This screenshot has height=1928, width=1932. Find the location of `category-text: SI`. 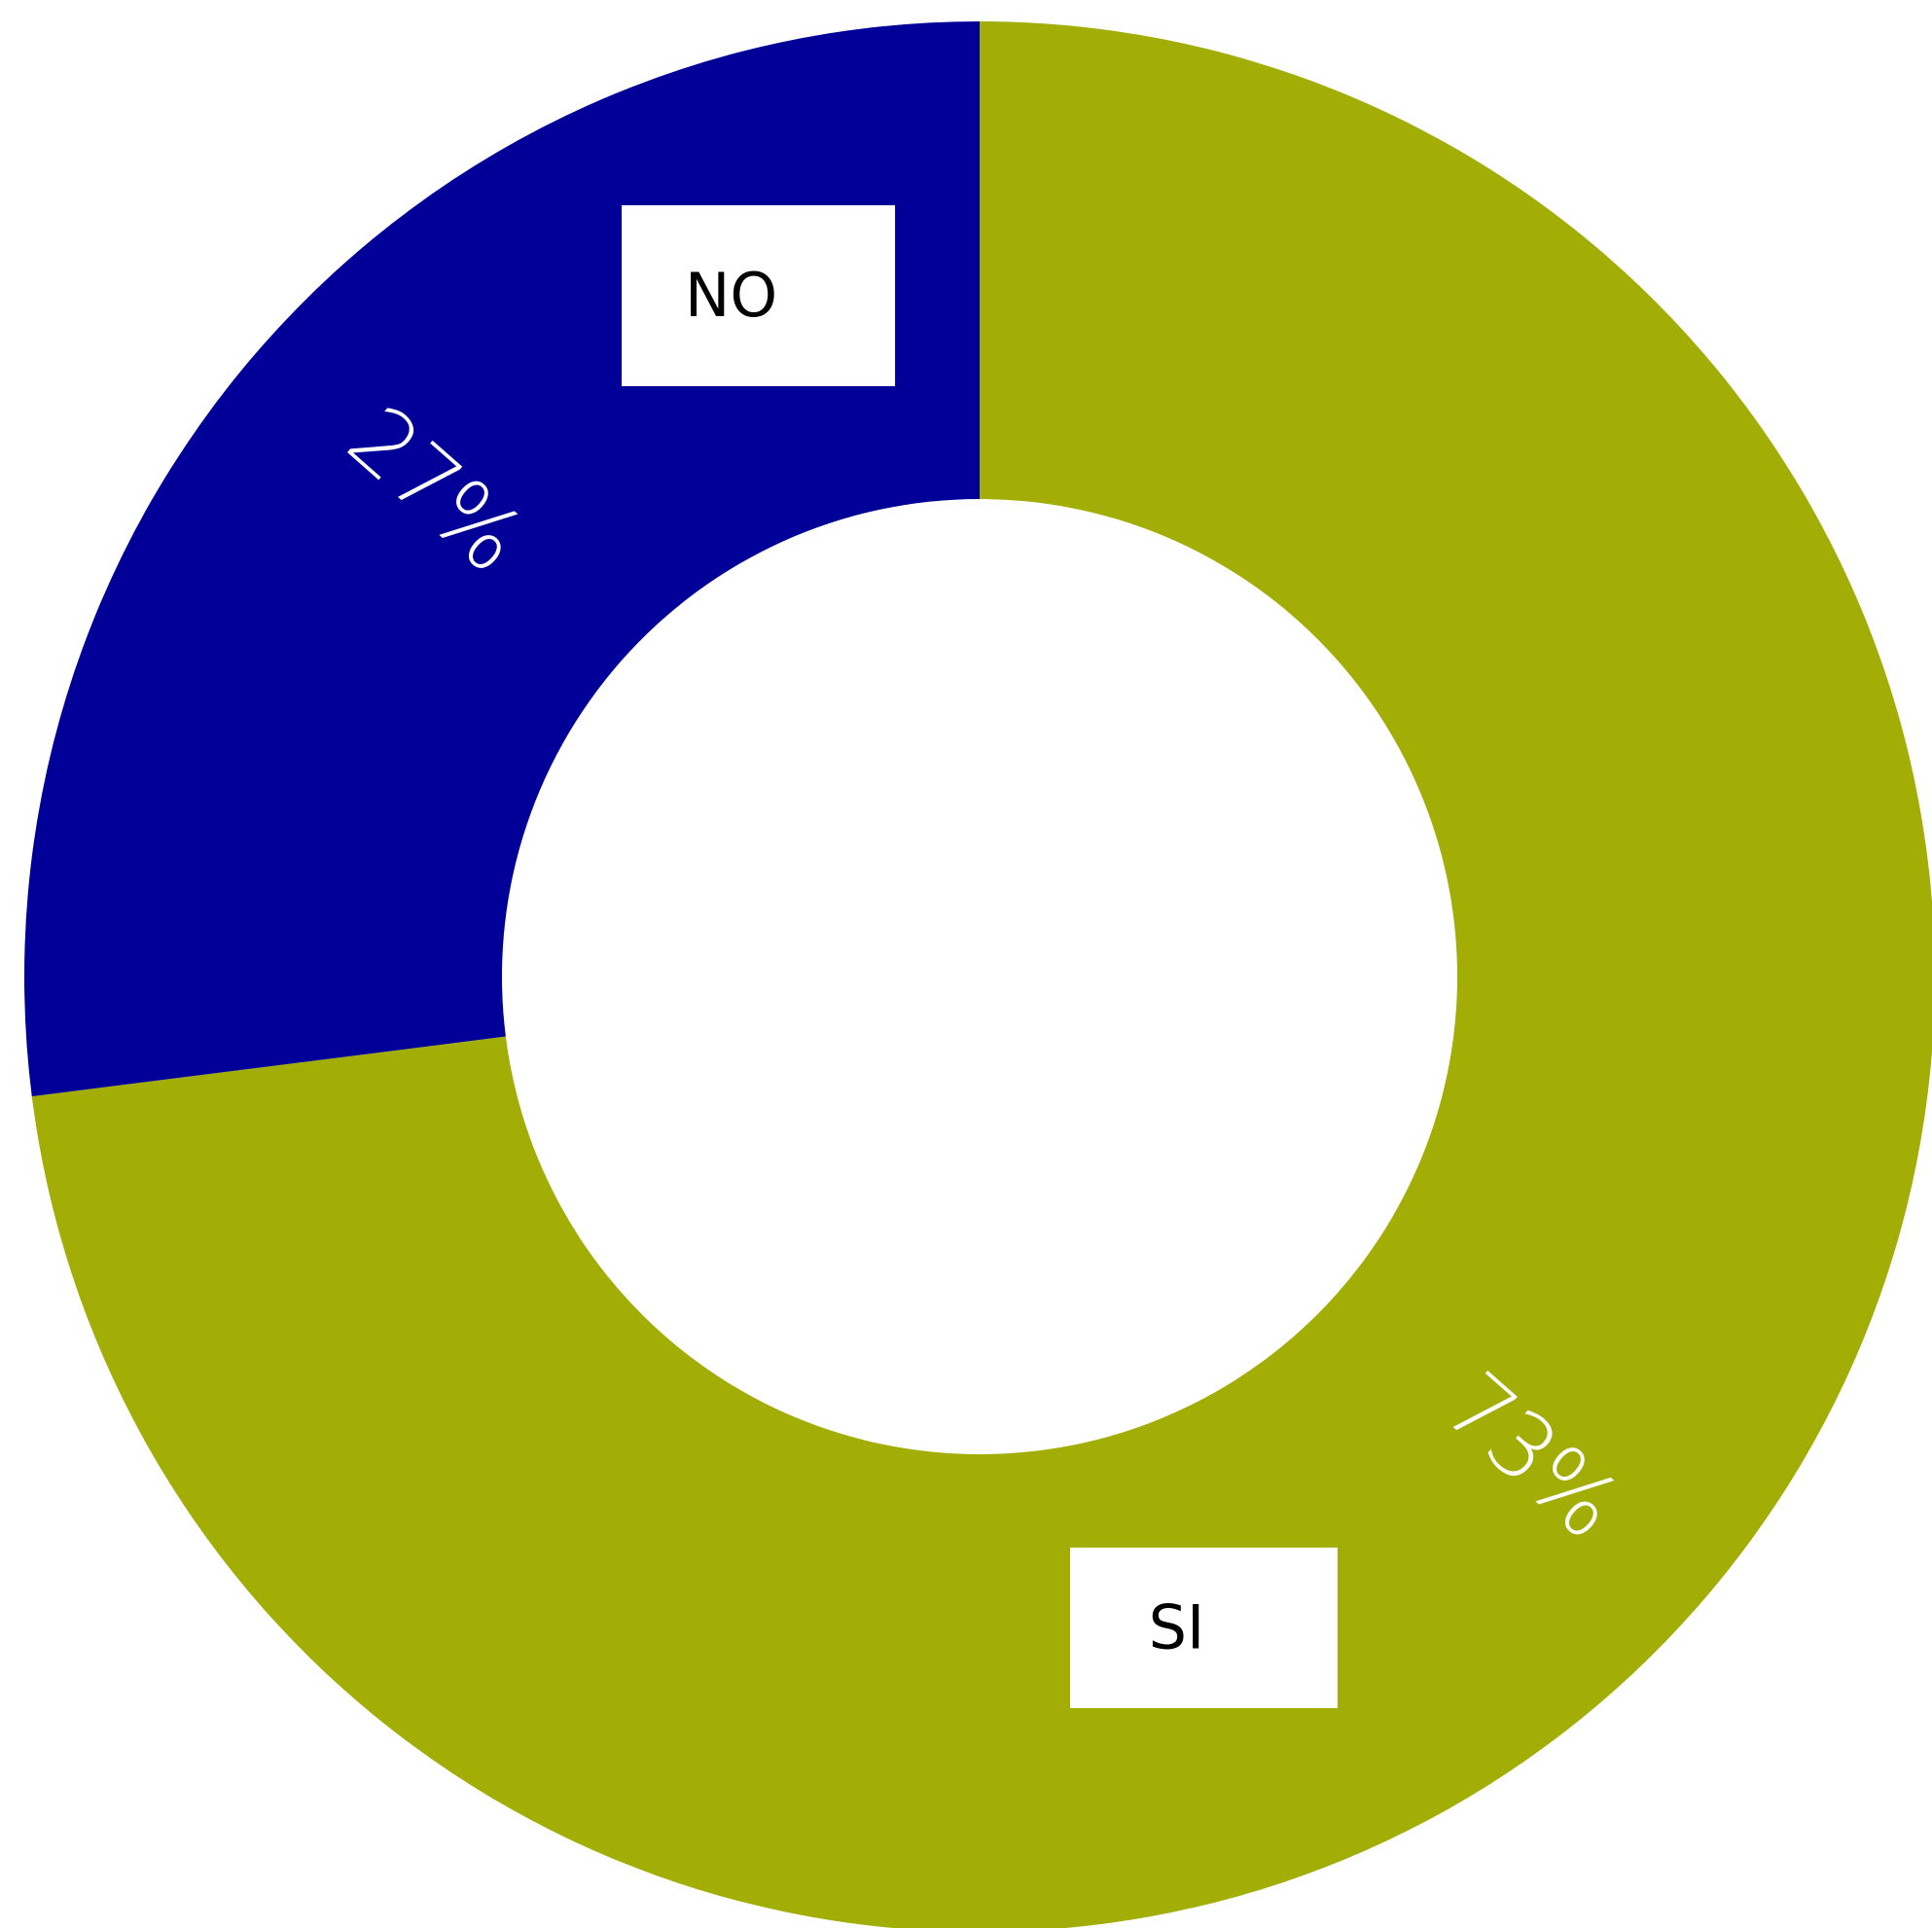

category-text: SI is located at coordinates (1177, 1627).